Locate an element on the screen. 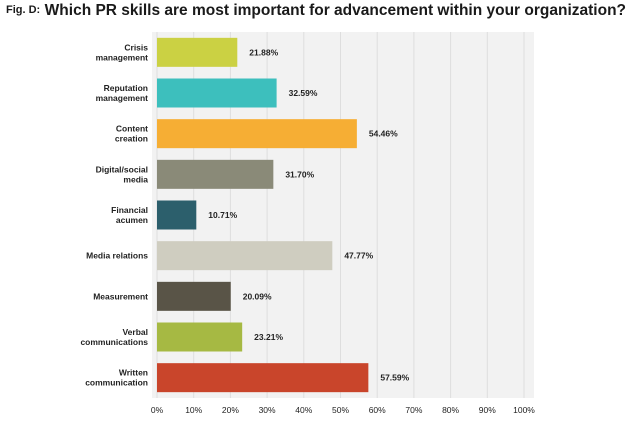 Image resolution: width=636 pixels, height=425 pixels. x-tick-label-2: 20% is located at coordinates (230, 410).